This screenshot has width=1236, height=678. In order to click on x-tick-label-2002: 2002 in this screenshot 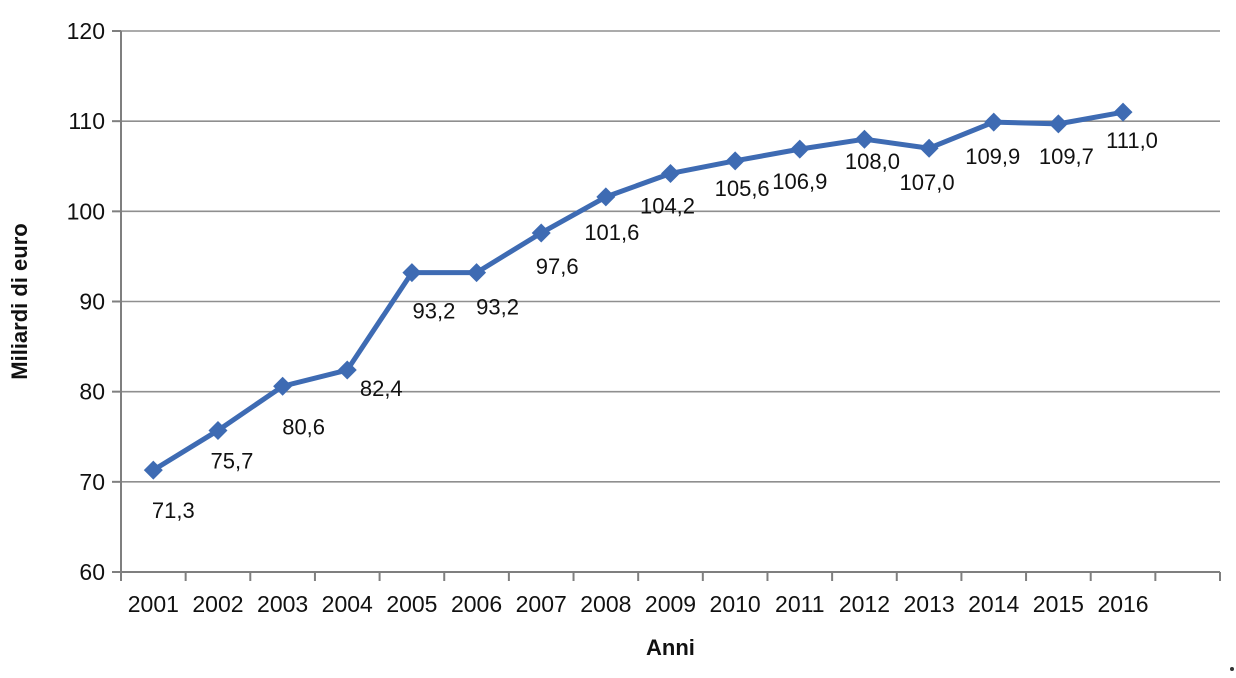, I will do `click(217, 604)`.